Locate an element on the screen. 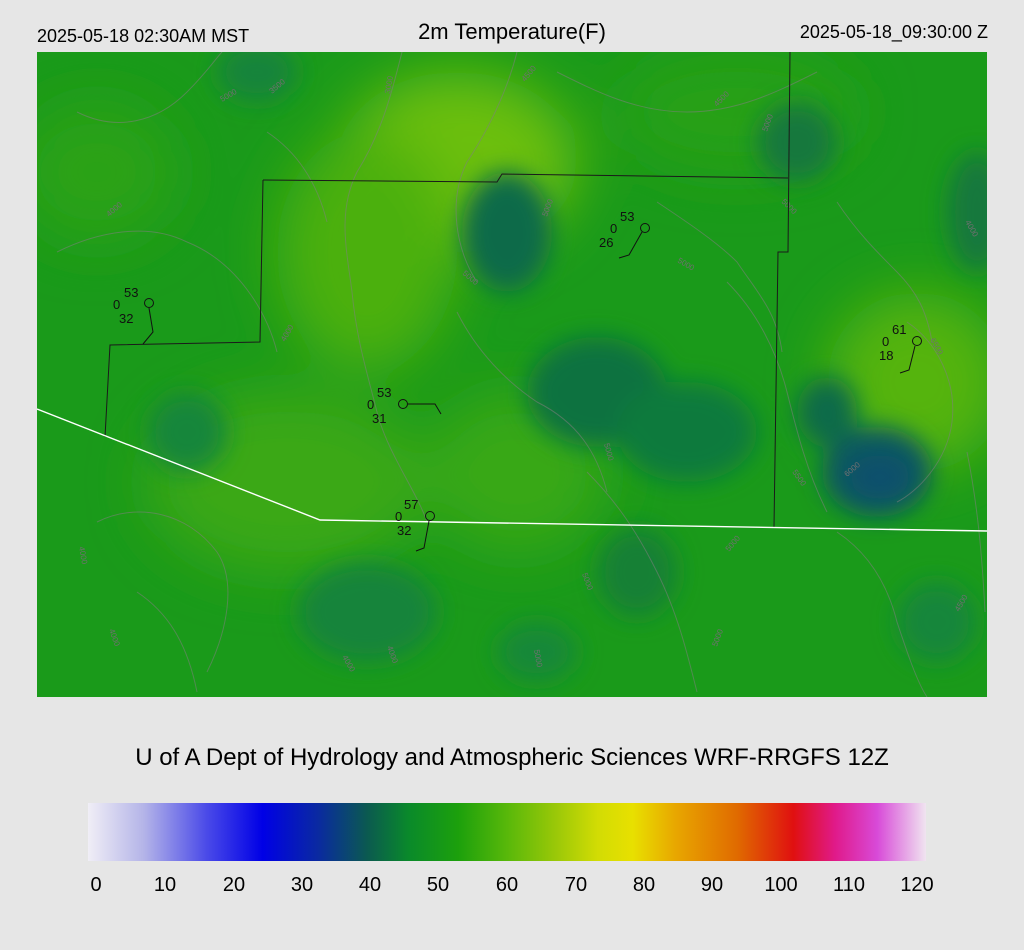  colorbar-tick-label: 110 is located at coordinates (849, 885).